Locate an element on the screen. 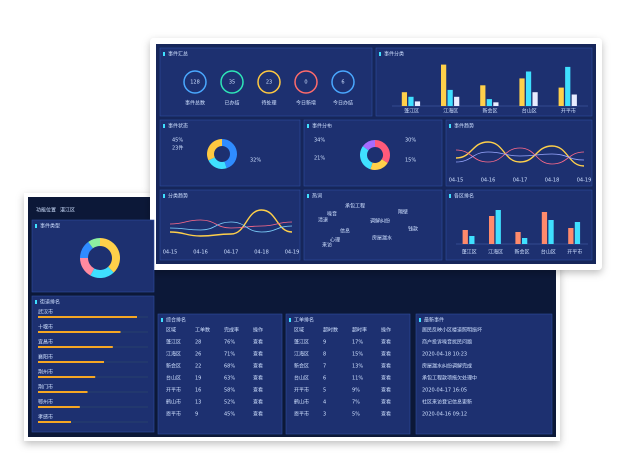  x-tick-label: 04-15 is located at coordinates (170, 253).